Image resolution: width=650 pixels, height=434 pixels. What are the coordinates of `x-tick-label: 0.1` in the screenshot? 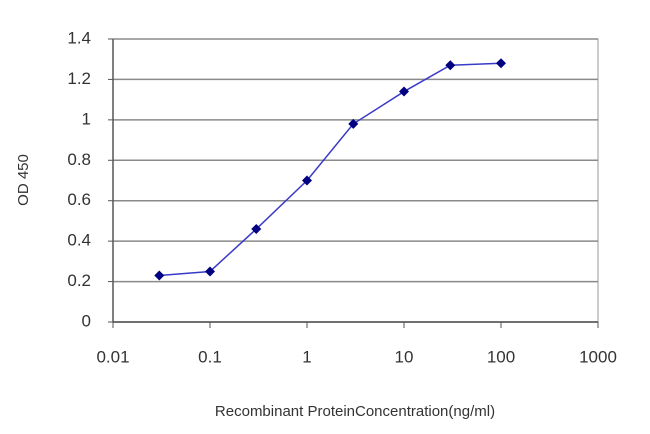 It's located at (210, 356).